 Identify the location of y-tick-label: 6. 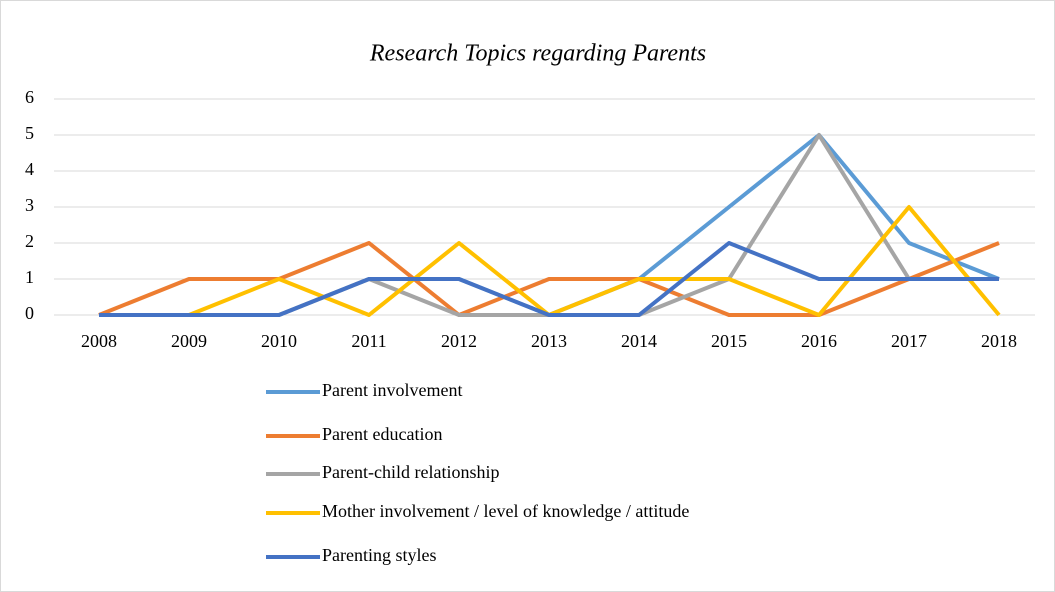
(29, 97).